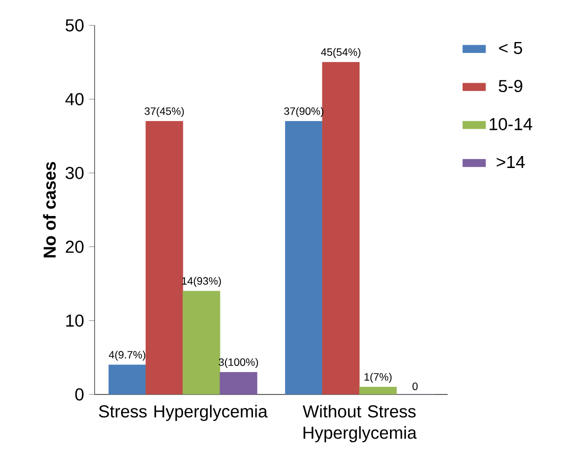 The image size is (573, 473). I want to click on y-axis-title: No of cases, so click(49, 210).